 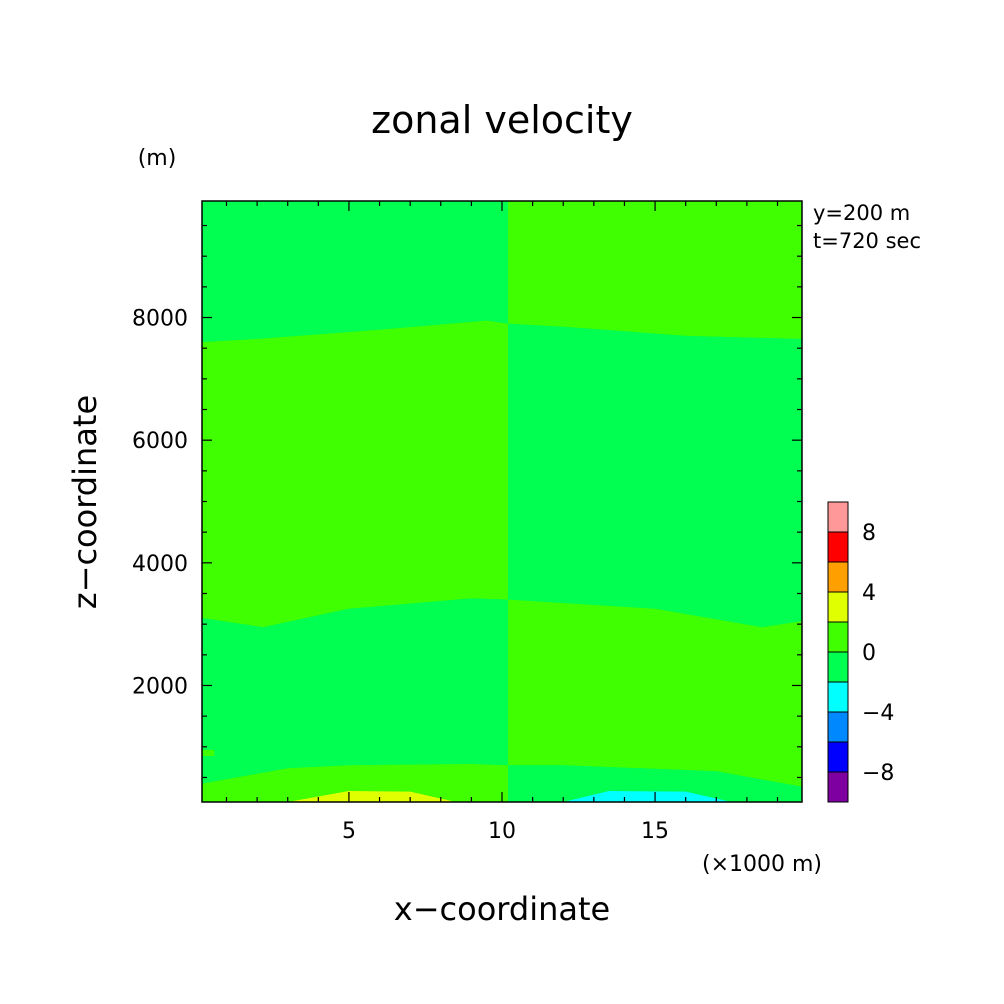 I want to click on y-unit-label: (m), so click(x=157, y=158).